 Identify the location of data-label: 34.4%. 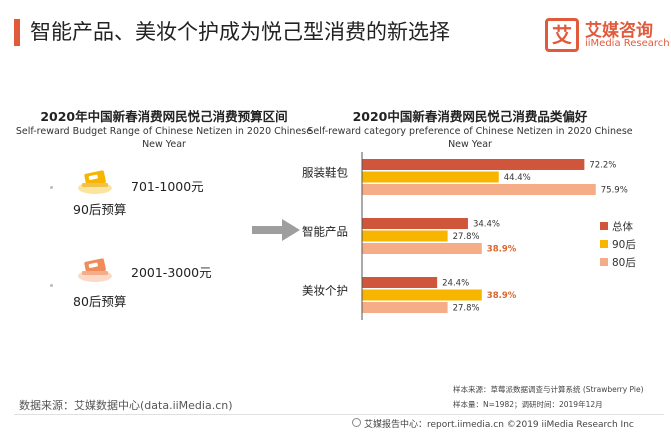
(486, 225).